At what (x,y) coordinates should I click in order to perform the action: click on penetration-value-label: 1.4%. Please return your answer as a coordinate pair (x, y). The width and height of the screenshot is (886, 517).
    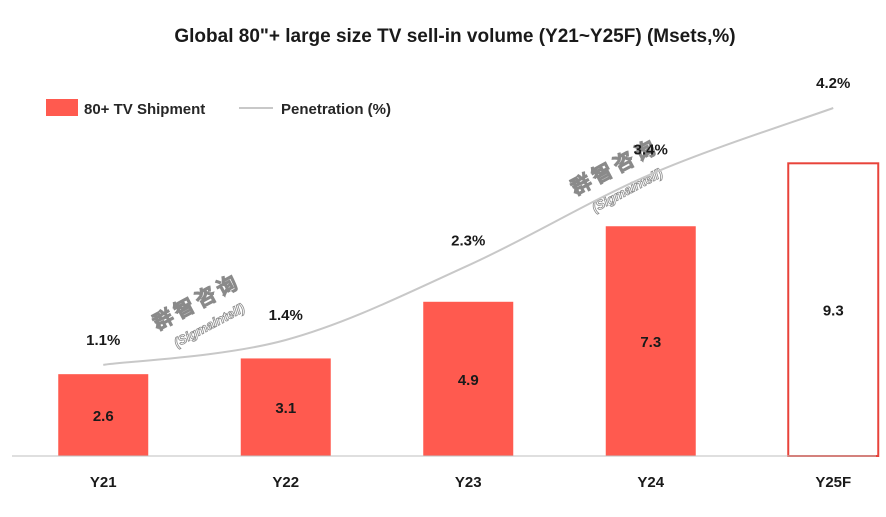
    Looking at the image, I should click on (286, 315).